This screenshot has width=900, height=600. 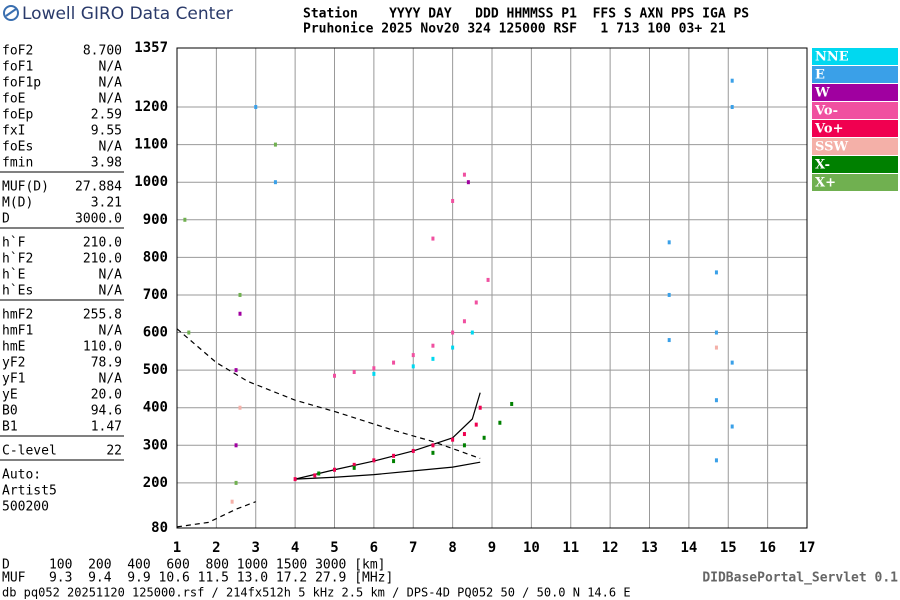 I want to click on x-tick-label: 12, so click(x=610, y=548).